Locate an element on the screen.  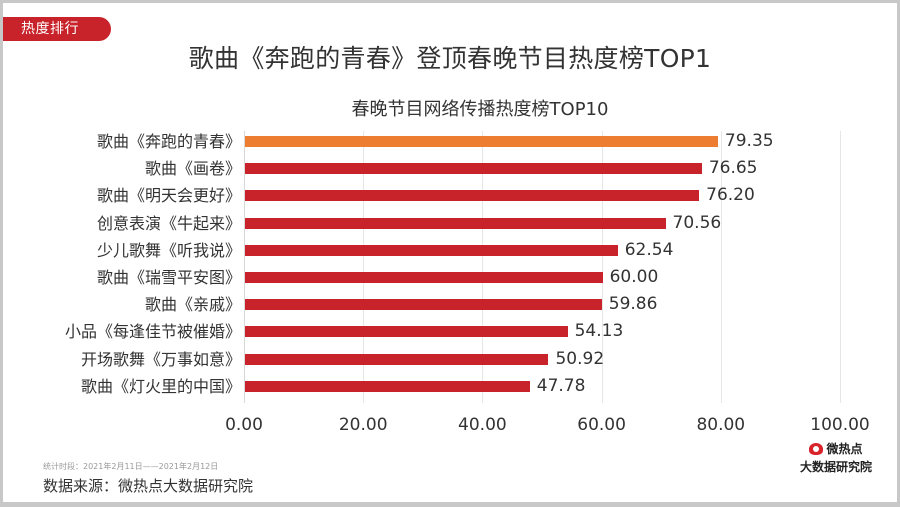
bar-row: 歌曲《明天会更好》 76.20 is located at coordinates (450, 195).